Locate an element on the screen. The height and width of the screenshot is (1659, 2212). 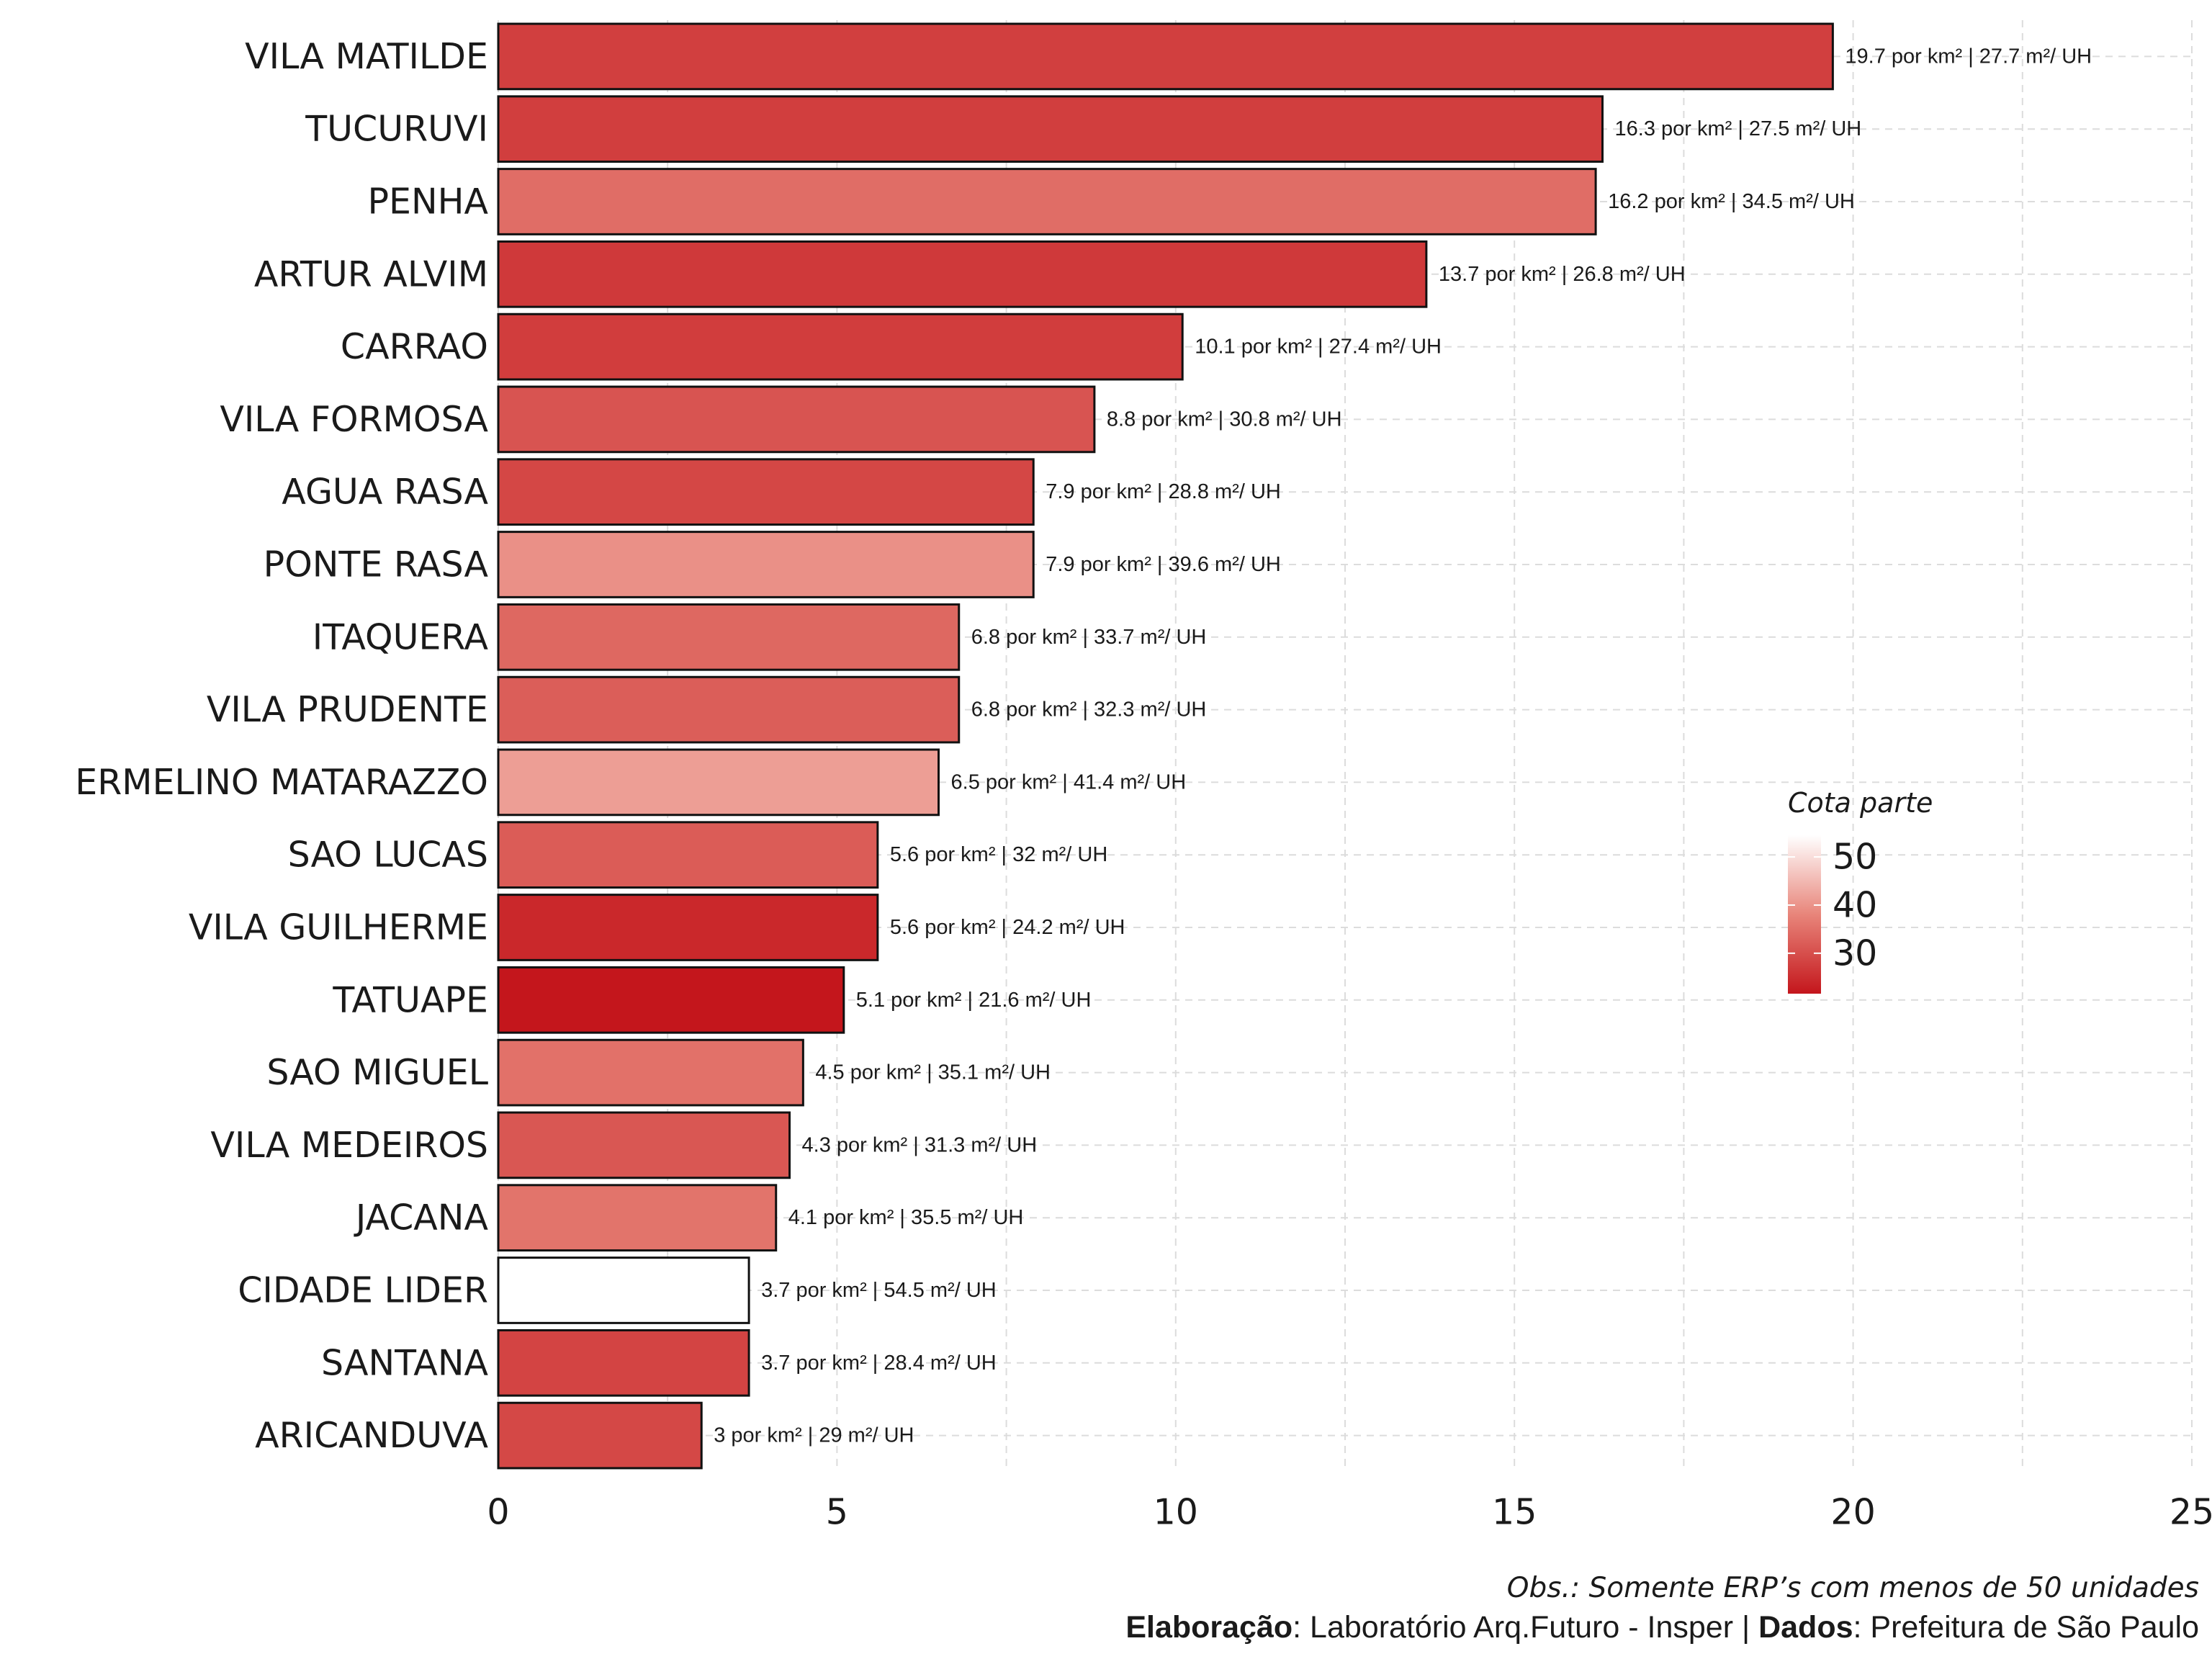
category-label: SAO LUCAS is located at coordinates (388, 856).